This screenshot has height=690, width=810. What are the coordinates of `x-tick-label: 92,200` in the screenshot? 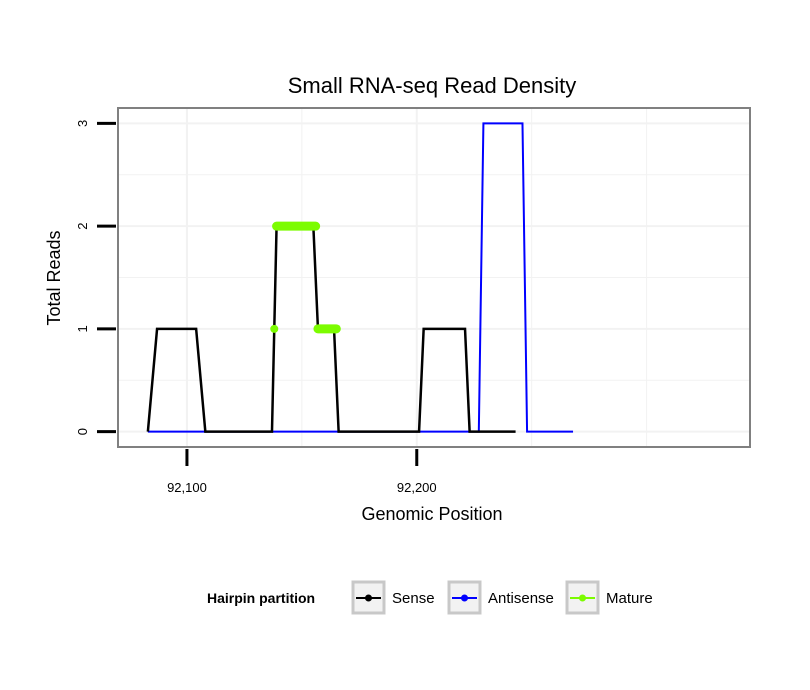 It's located at (417, 487).